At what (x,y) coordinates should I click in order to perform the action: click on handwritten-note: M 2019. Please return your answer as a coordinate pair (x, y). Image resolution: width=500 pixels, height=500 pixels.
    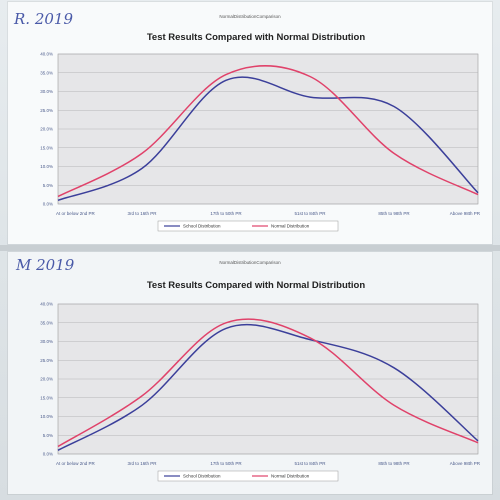
    Looking at the image, I should click on (45, 265).